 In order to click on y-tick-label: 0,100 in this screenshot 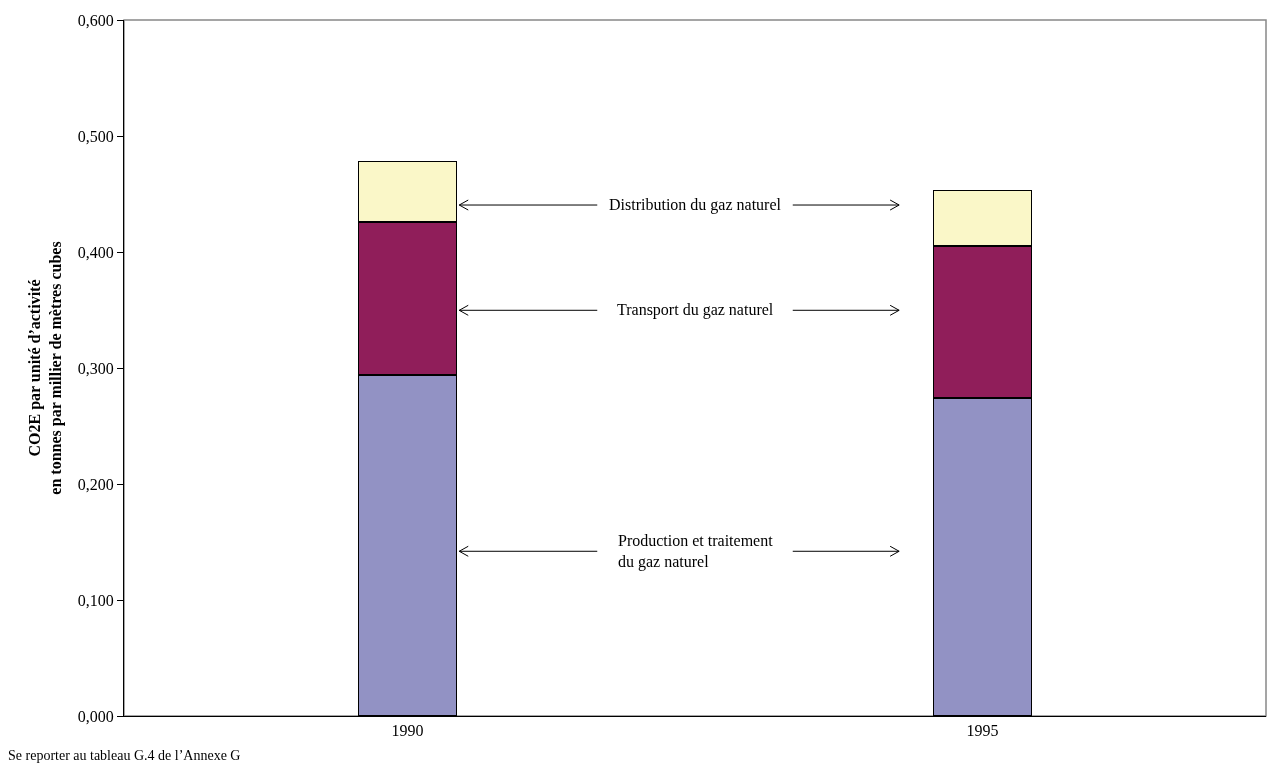, I will do `click(95, 600)`.